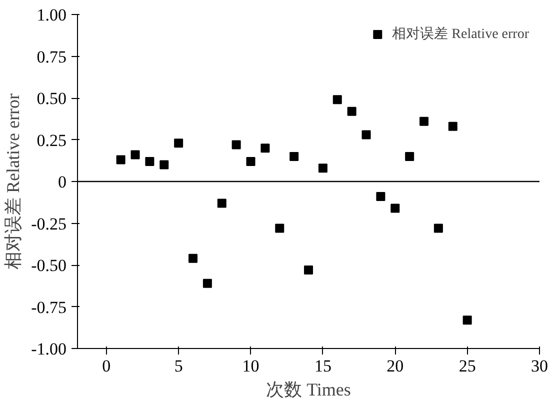  I want to click on x-tick-label: 5, so click(178, 366).